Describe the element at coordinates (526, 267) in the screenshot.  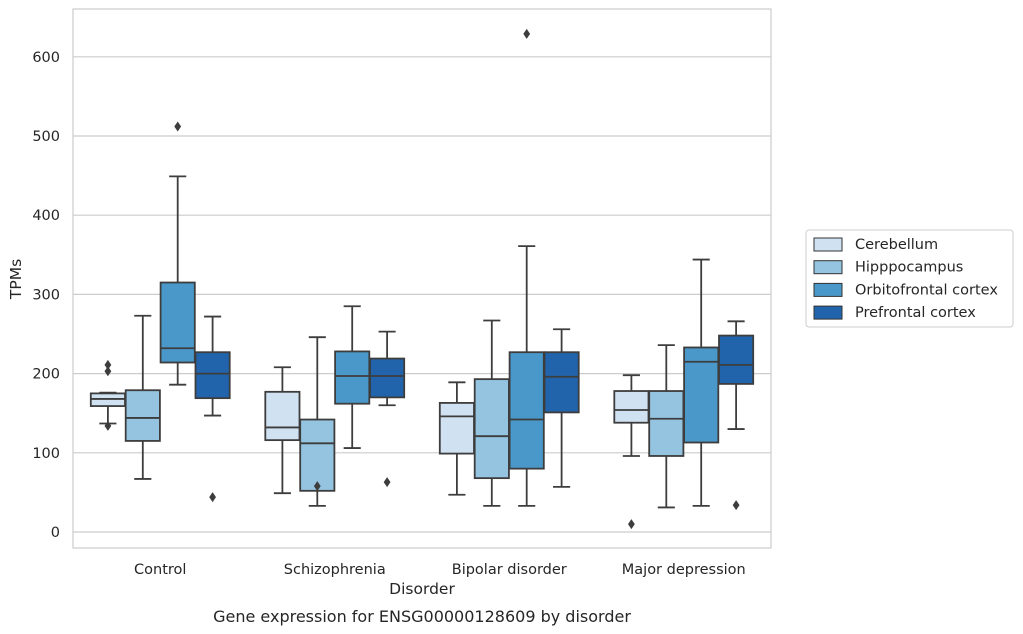
I see `box-orbitofrontal-cortex-bipolar-disorder` at that location.